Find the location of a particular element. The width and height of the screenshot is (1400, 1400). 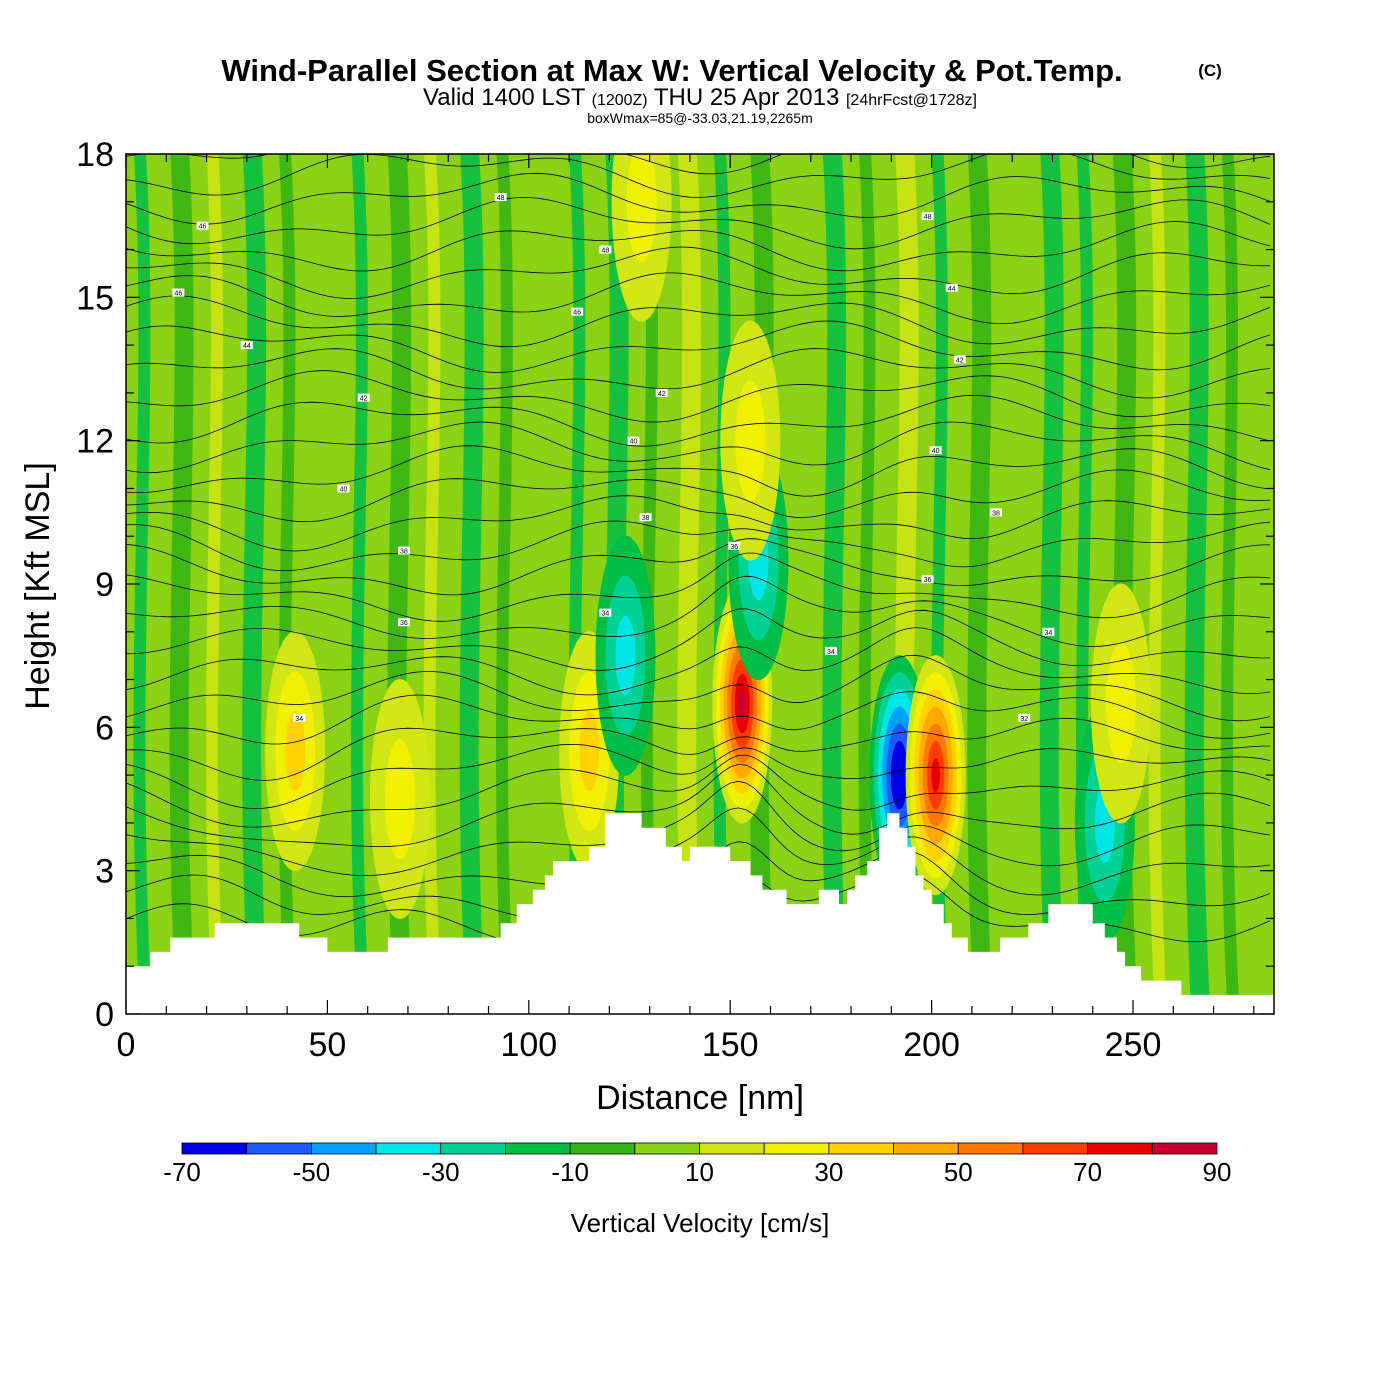

colorbar-tick-label: 30 is located at coordinates (828, 1172).